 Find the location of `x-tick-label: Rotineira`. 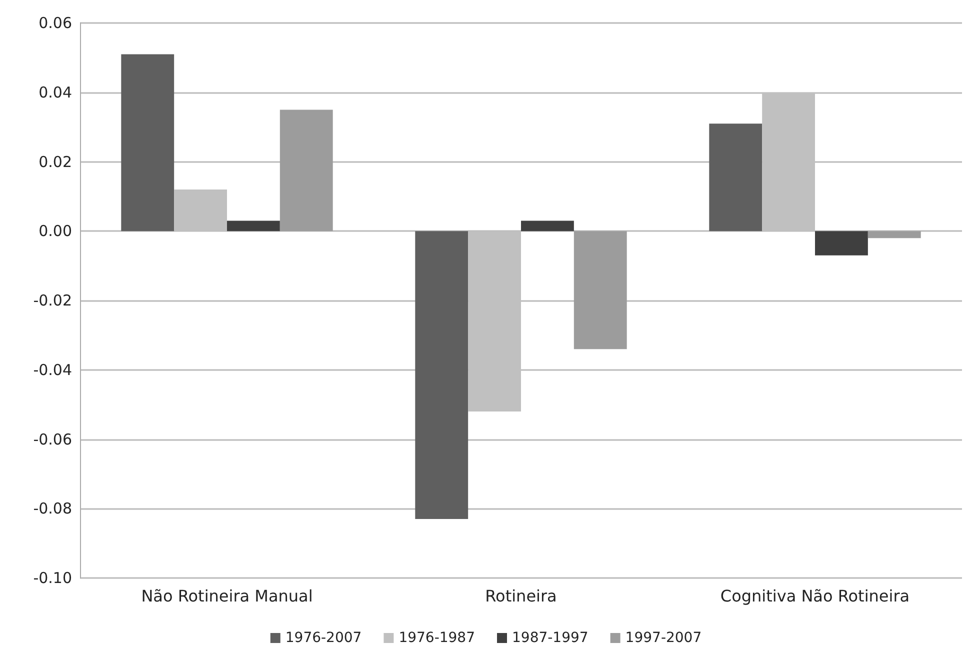

x-tick-label: Rotineira is located at coordinates (521, 596).